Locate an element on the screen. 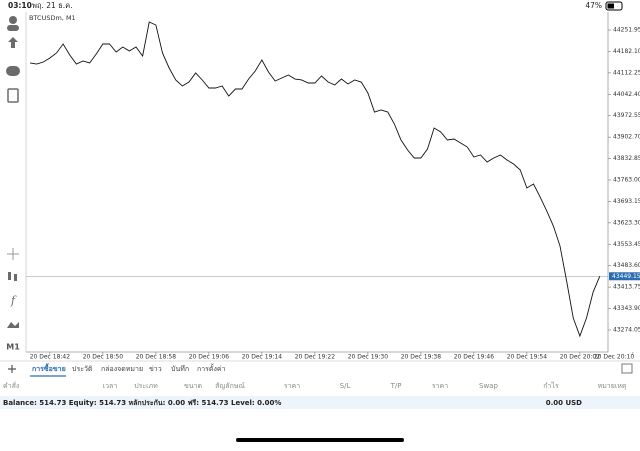 This screenshot has width=640, height=451. y-tick-label: 43553.45 is located at coordinates (626, 244).